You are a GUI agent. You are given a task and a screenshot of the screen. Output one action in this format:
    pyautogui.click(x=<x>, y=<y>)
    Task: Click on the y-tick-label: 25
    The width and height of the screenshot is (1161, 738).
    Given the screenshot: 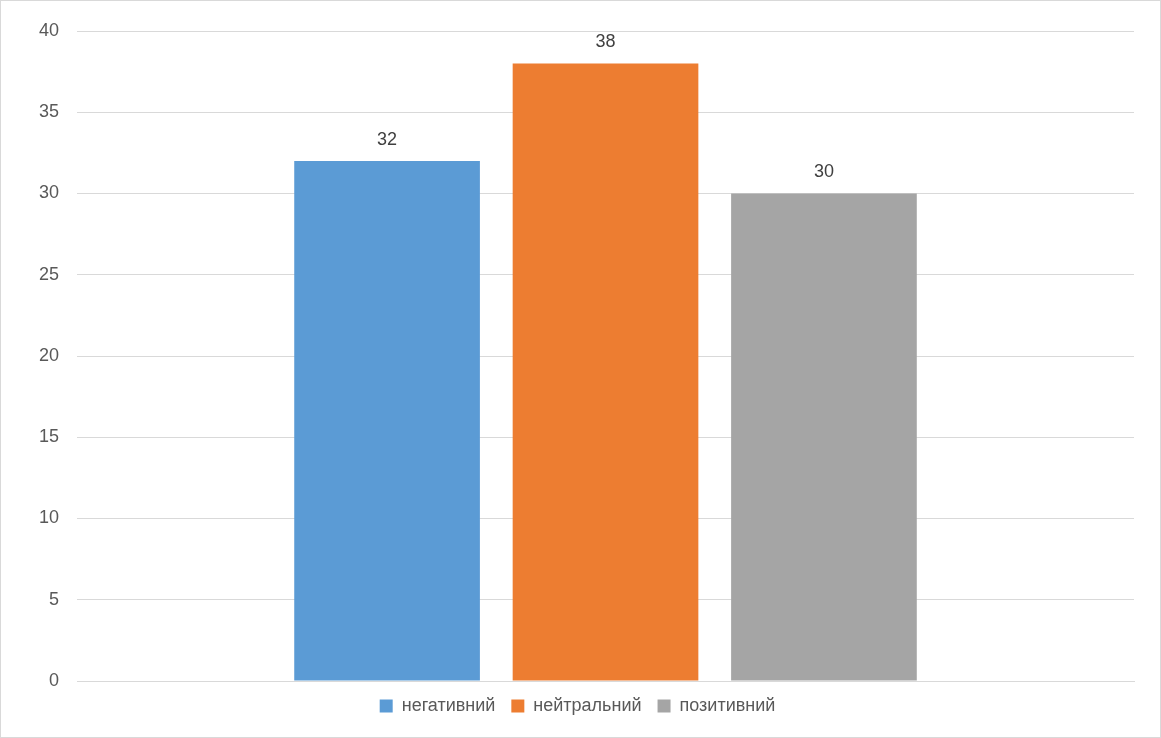 What is the action you would take?
    pyautogui.click(x=49, y=273)
    